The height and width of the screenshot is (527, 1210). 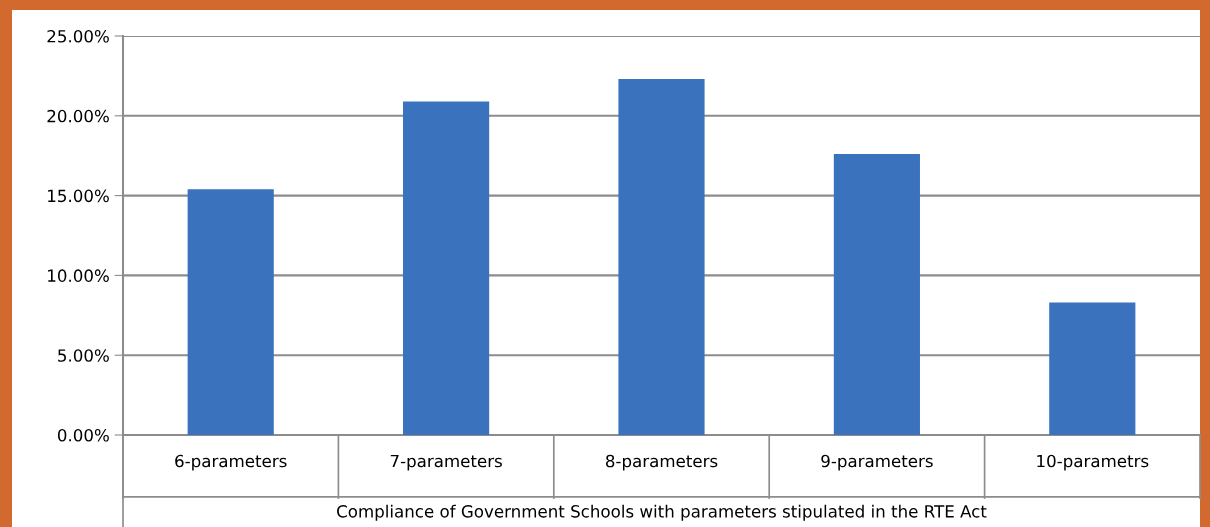 I want to click on y-tick-label: 5.00%, so click(x=83, y=355).